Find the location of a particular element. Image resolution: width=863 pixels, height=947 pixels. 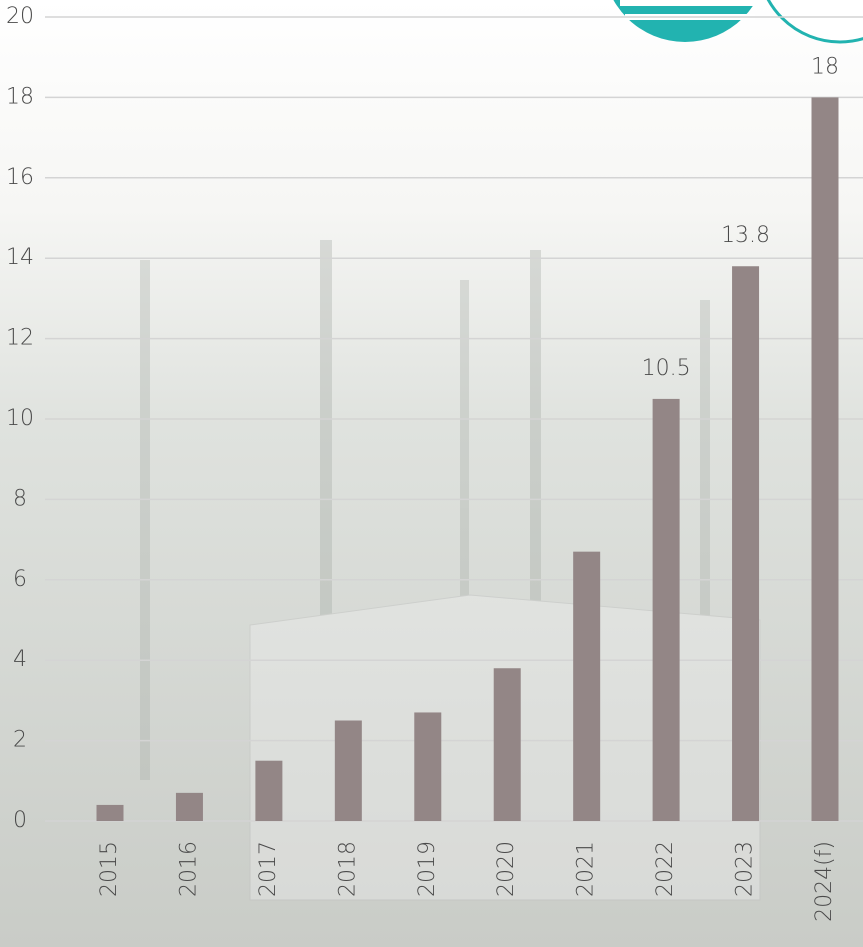

y-tick-label: 10 is located at coordinates (20, 418).